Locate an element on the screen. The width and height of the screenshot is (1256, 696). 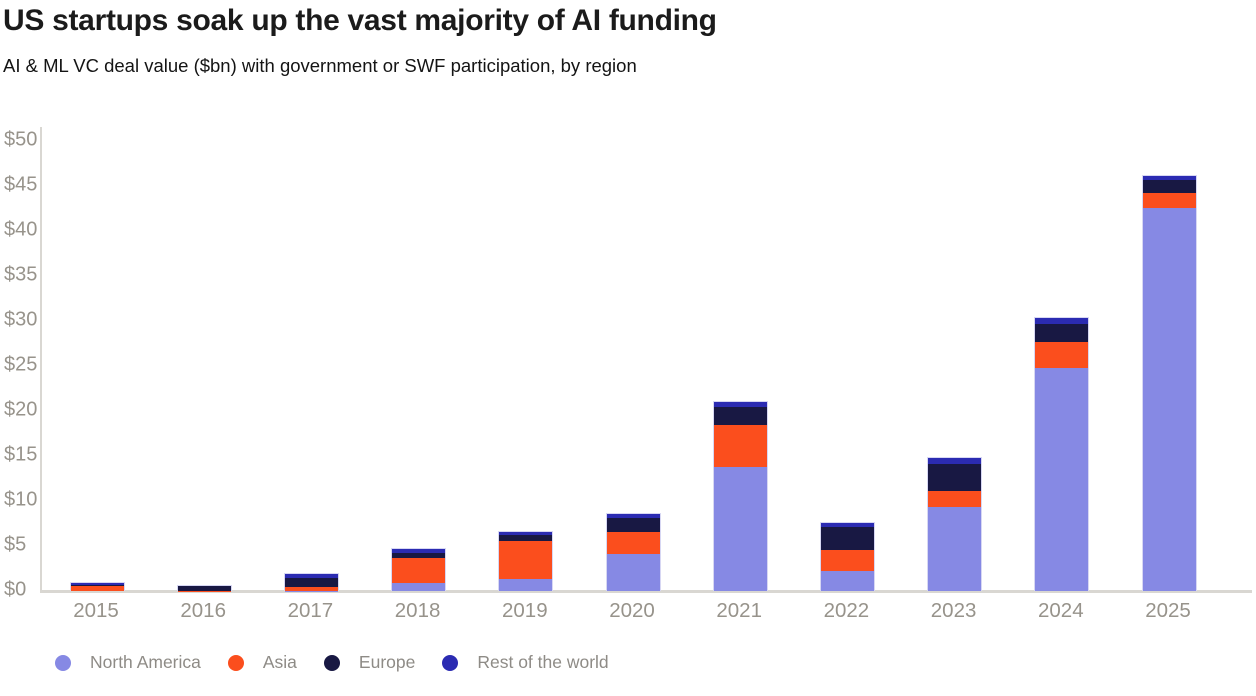
bar-segment-2015-rest-of-the-world is located at coordinates (97, 583).